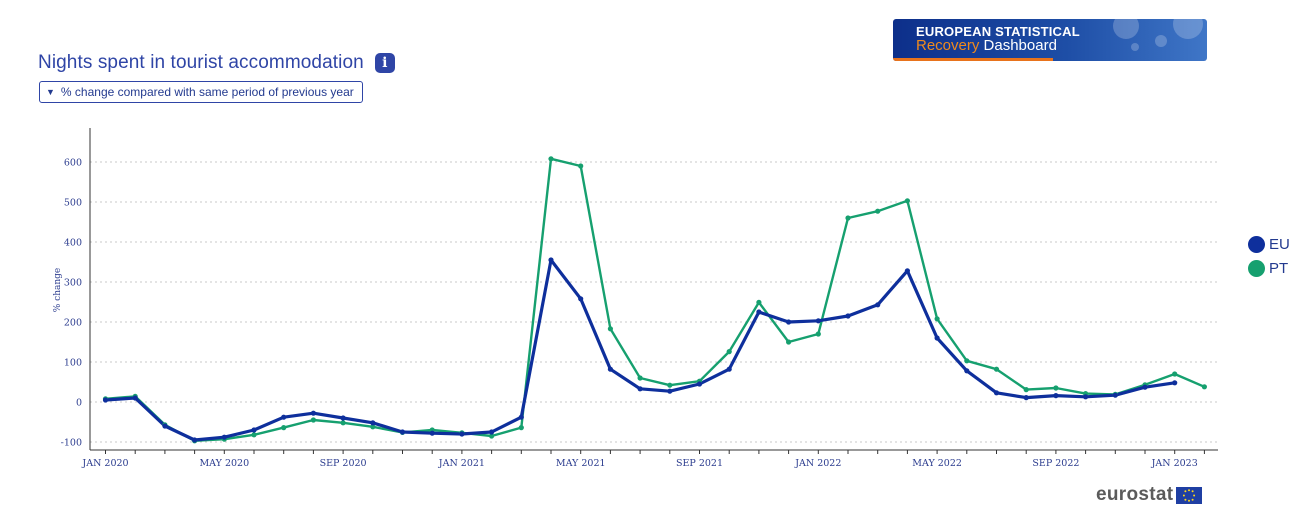 Image resolution: width=1299 pixels, height=510 pixels. What do you see at coordinates (224, 463) in the screenshot?
I see `x-tick-label: MAY 2020` at bounding box center [224, 463].